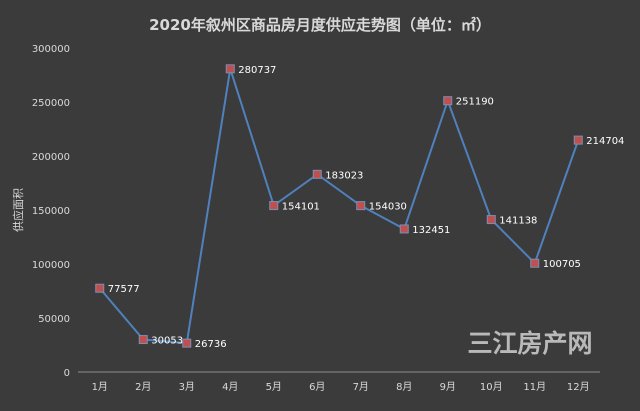  I want to click on chart-title: 2020年叙州区商品房月度供应走势图（单位：㎡）, so click(320, 25).